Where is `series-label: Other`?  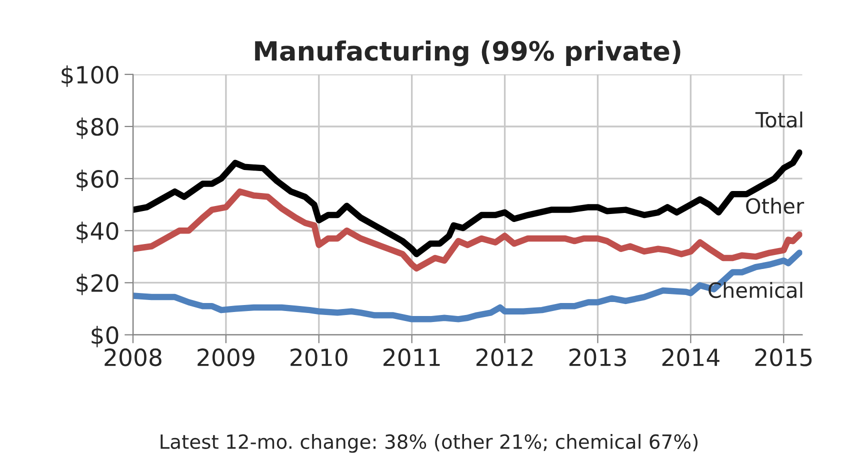
series-label: Other is located at coordinates (775, 206).